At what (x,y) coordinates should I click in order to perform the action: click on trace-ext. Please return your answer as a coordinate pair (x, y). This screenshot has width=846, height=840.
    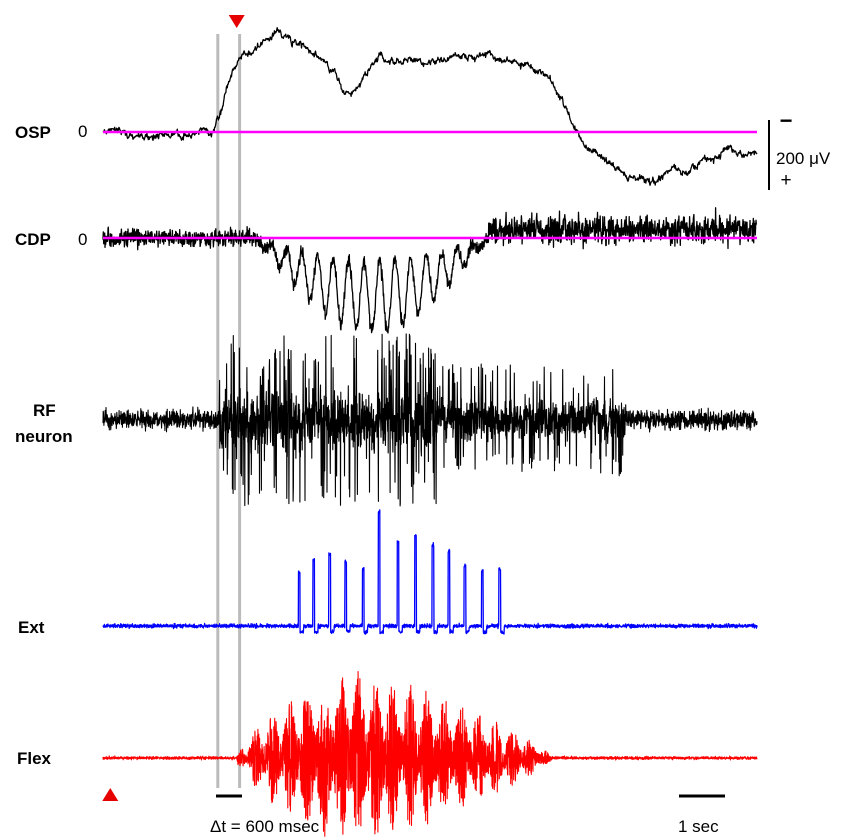
    Looking at the image, I should click on (430, 572).